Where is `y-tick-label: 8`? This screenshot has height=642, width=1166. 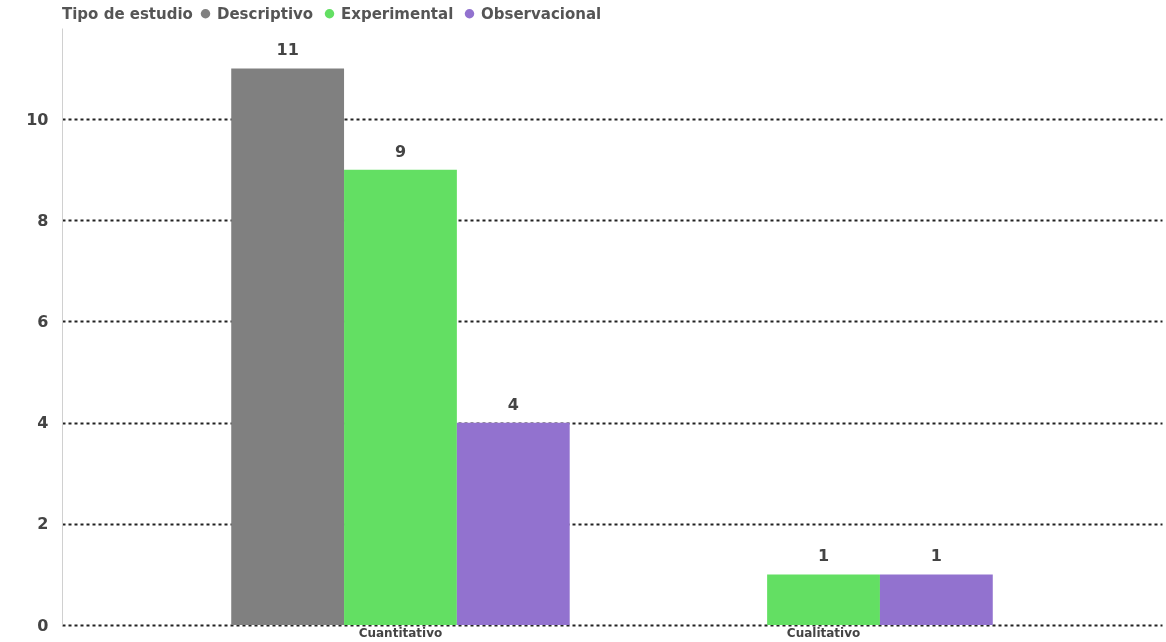 y-tick-label: 8 is located at coordinates (43, 220).